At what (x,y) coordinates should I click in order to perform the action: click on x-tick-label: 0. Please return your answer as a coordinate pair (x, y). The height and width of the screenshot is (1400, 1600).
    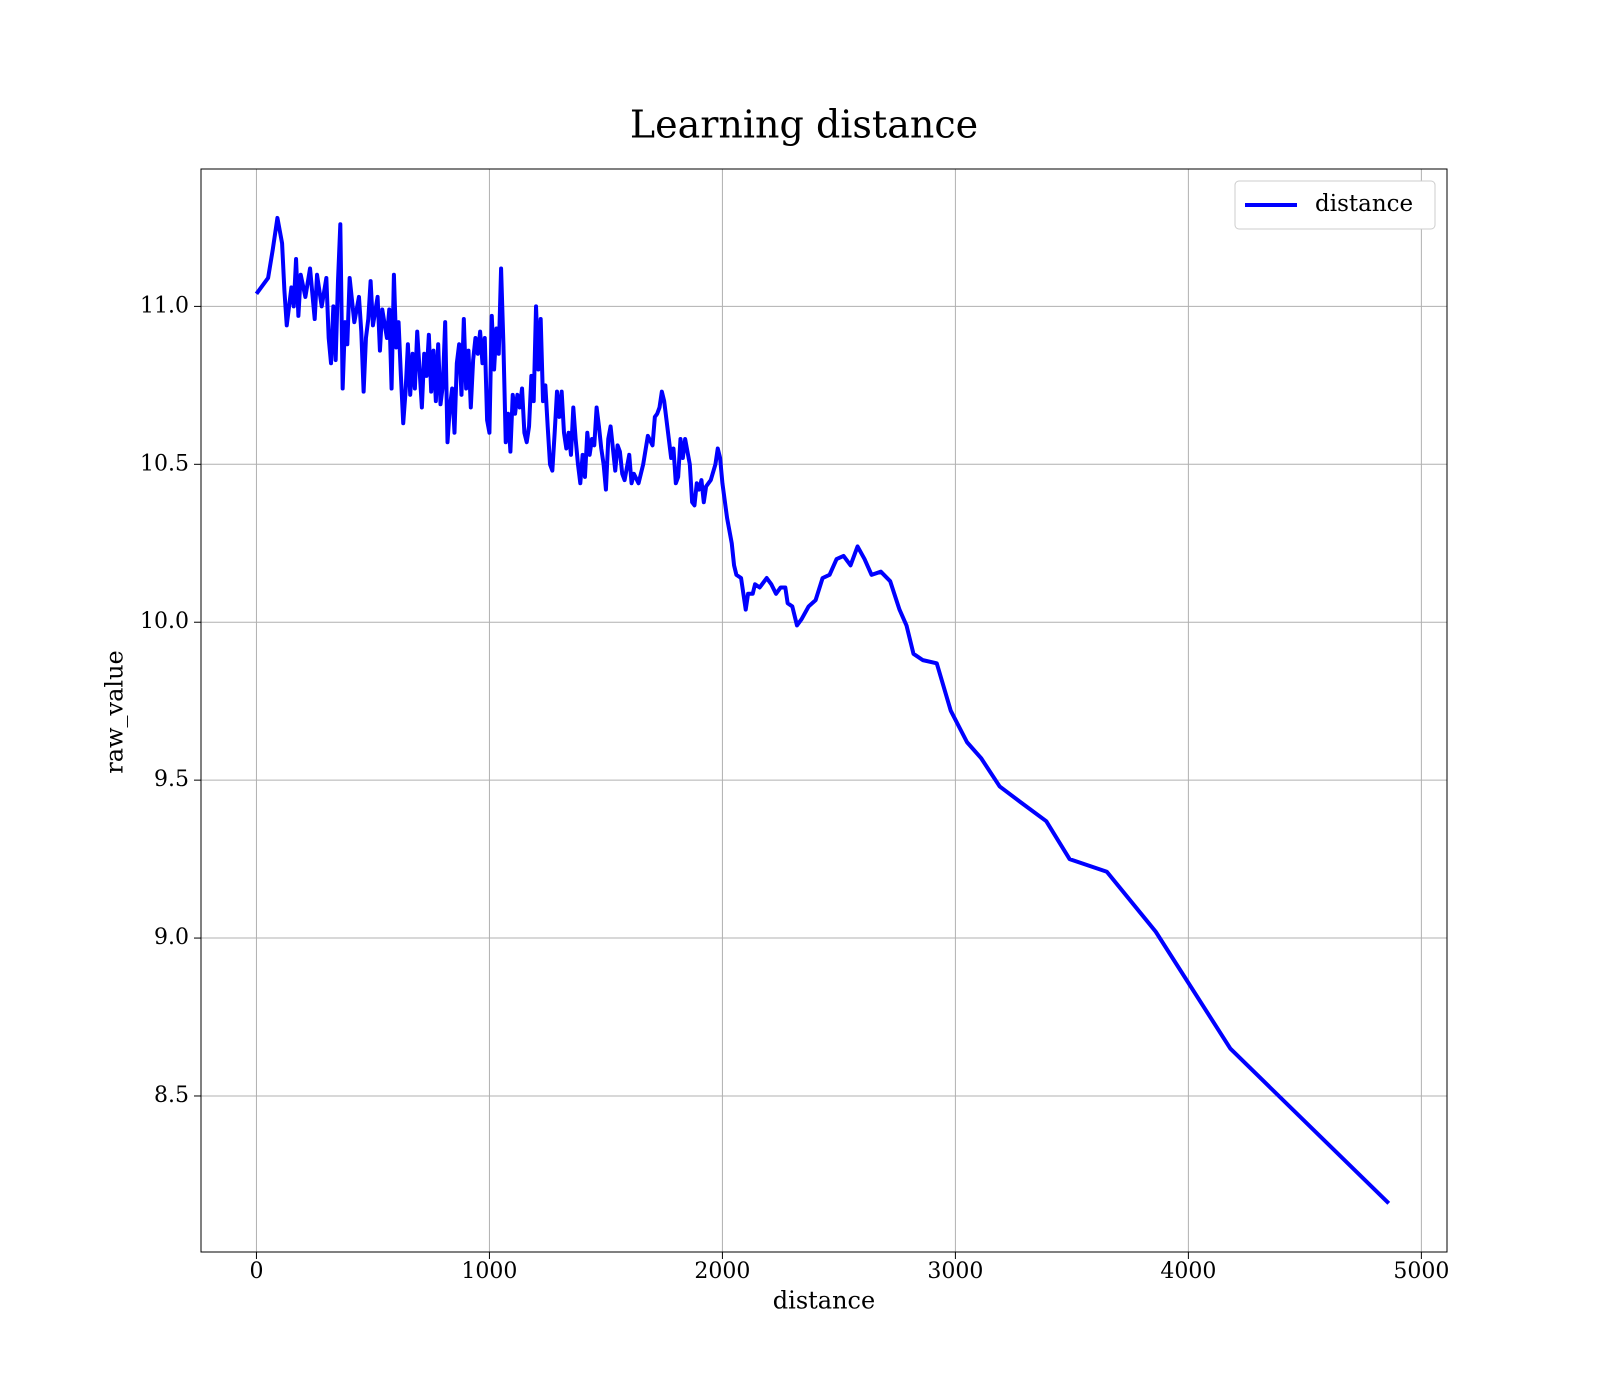
    Looking at the image, I should click on (256, 1271).